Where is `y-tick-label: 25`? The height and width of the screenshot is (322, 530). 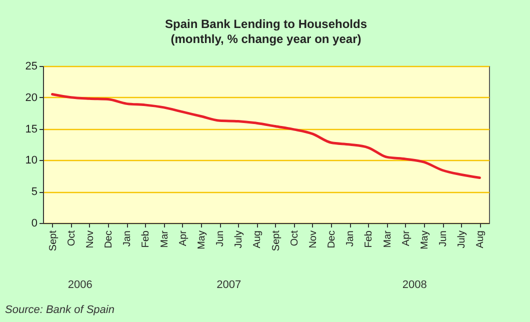 y-tick-label: 25 is located at coordinates (31, 66).